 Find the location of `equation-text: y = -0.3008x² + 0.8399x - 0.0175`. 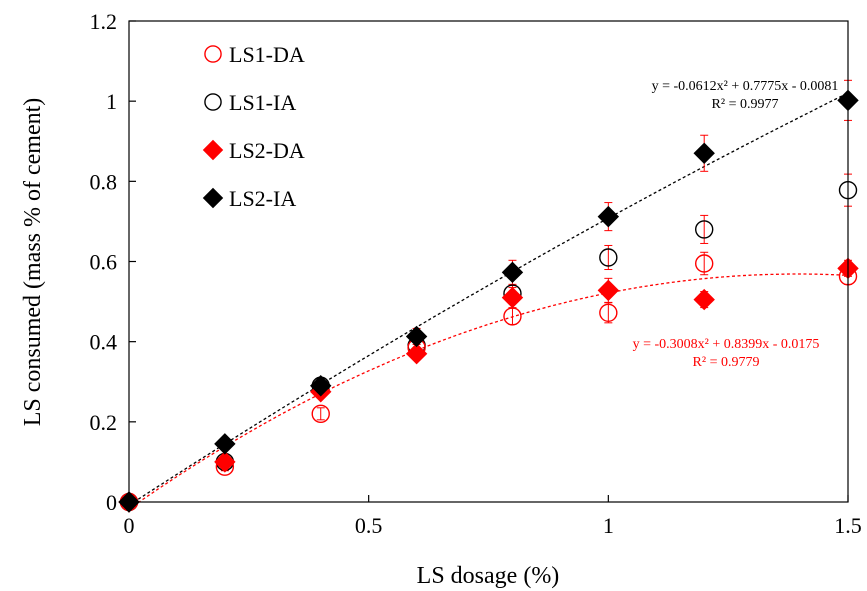

equation-text: y = -0.3008x² + 0.8399x - 0.0175 is located at coordinates (726, 344).